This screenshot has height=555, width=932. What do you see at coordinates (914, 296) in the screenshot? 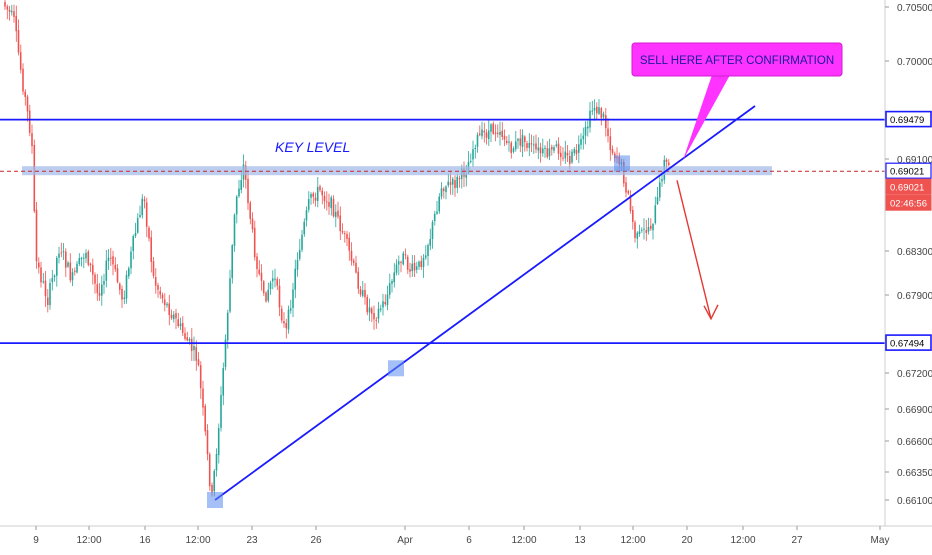
I see `price-tick-label: 0.67900` at bounding box center [914, 296].